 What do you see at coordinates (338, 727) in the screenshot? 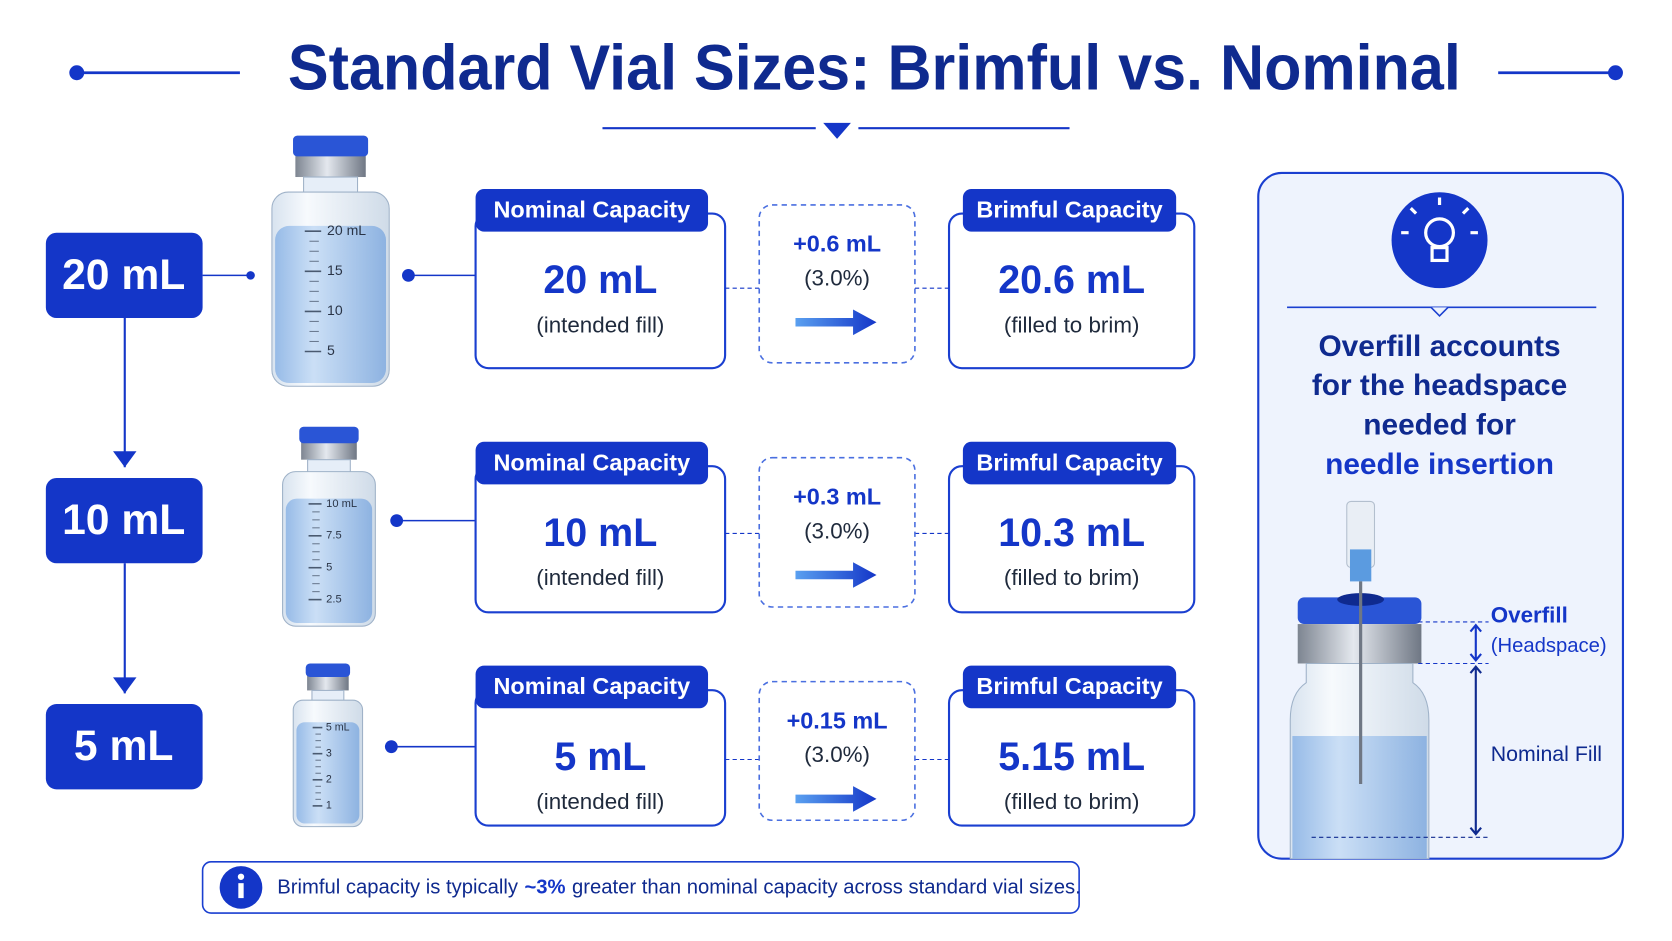
I see `vial-scale-label: 5 mL` at bounding box center [338, 727].